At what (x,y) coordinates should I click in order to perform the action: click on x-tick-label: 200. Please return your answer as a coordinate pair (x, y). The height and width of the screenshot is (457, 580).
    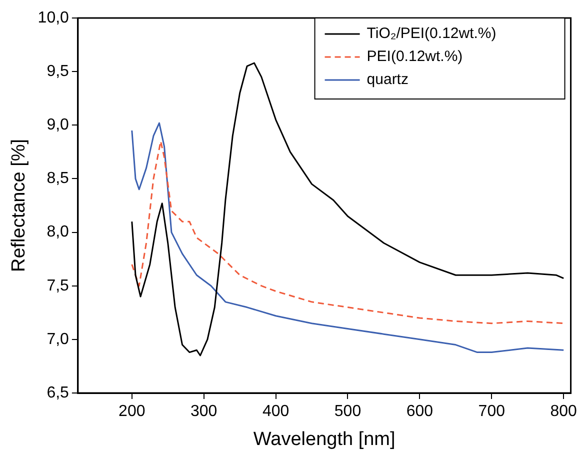
    Looking at the image, I should click on (132, 411).